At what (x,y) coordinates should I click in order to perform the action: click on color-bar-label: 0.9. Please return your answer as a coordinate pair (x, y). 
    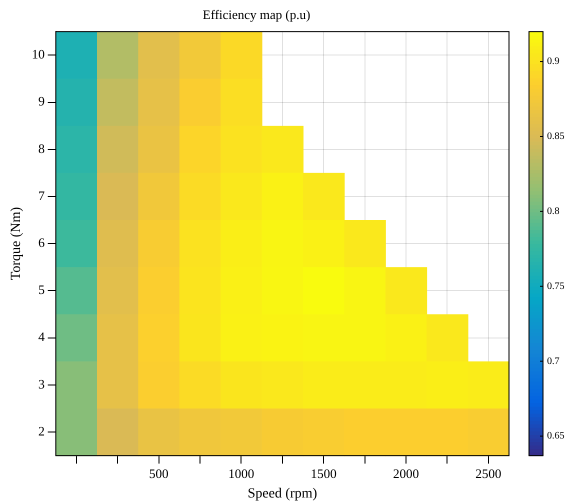
    Looking at the image, I should click on (553, 62).